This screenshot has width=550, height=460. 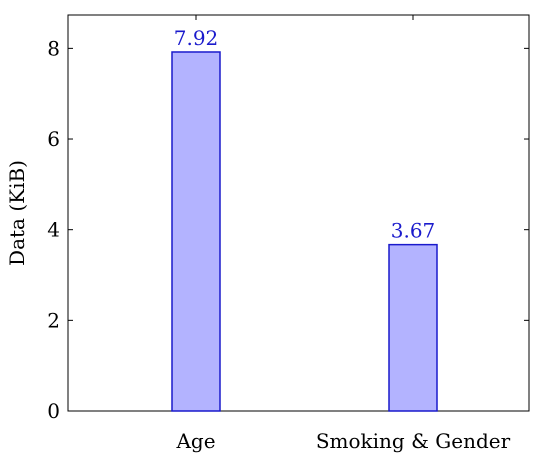 I want to click on y-tick-label: 4, so click(x=53, y=230).